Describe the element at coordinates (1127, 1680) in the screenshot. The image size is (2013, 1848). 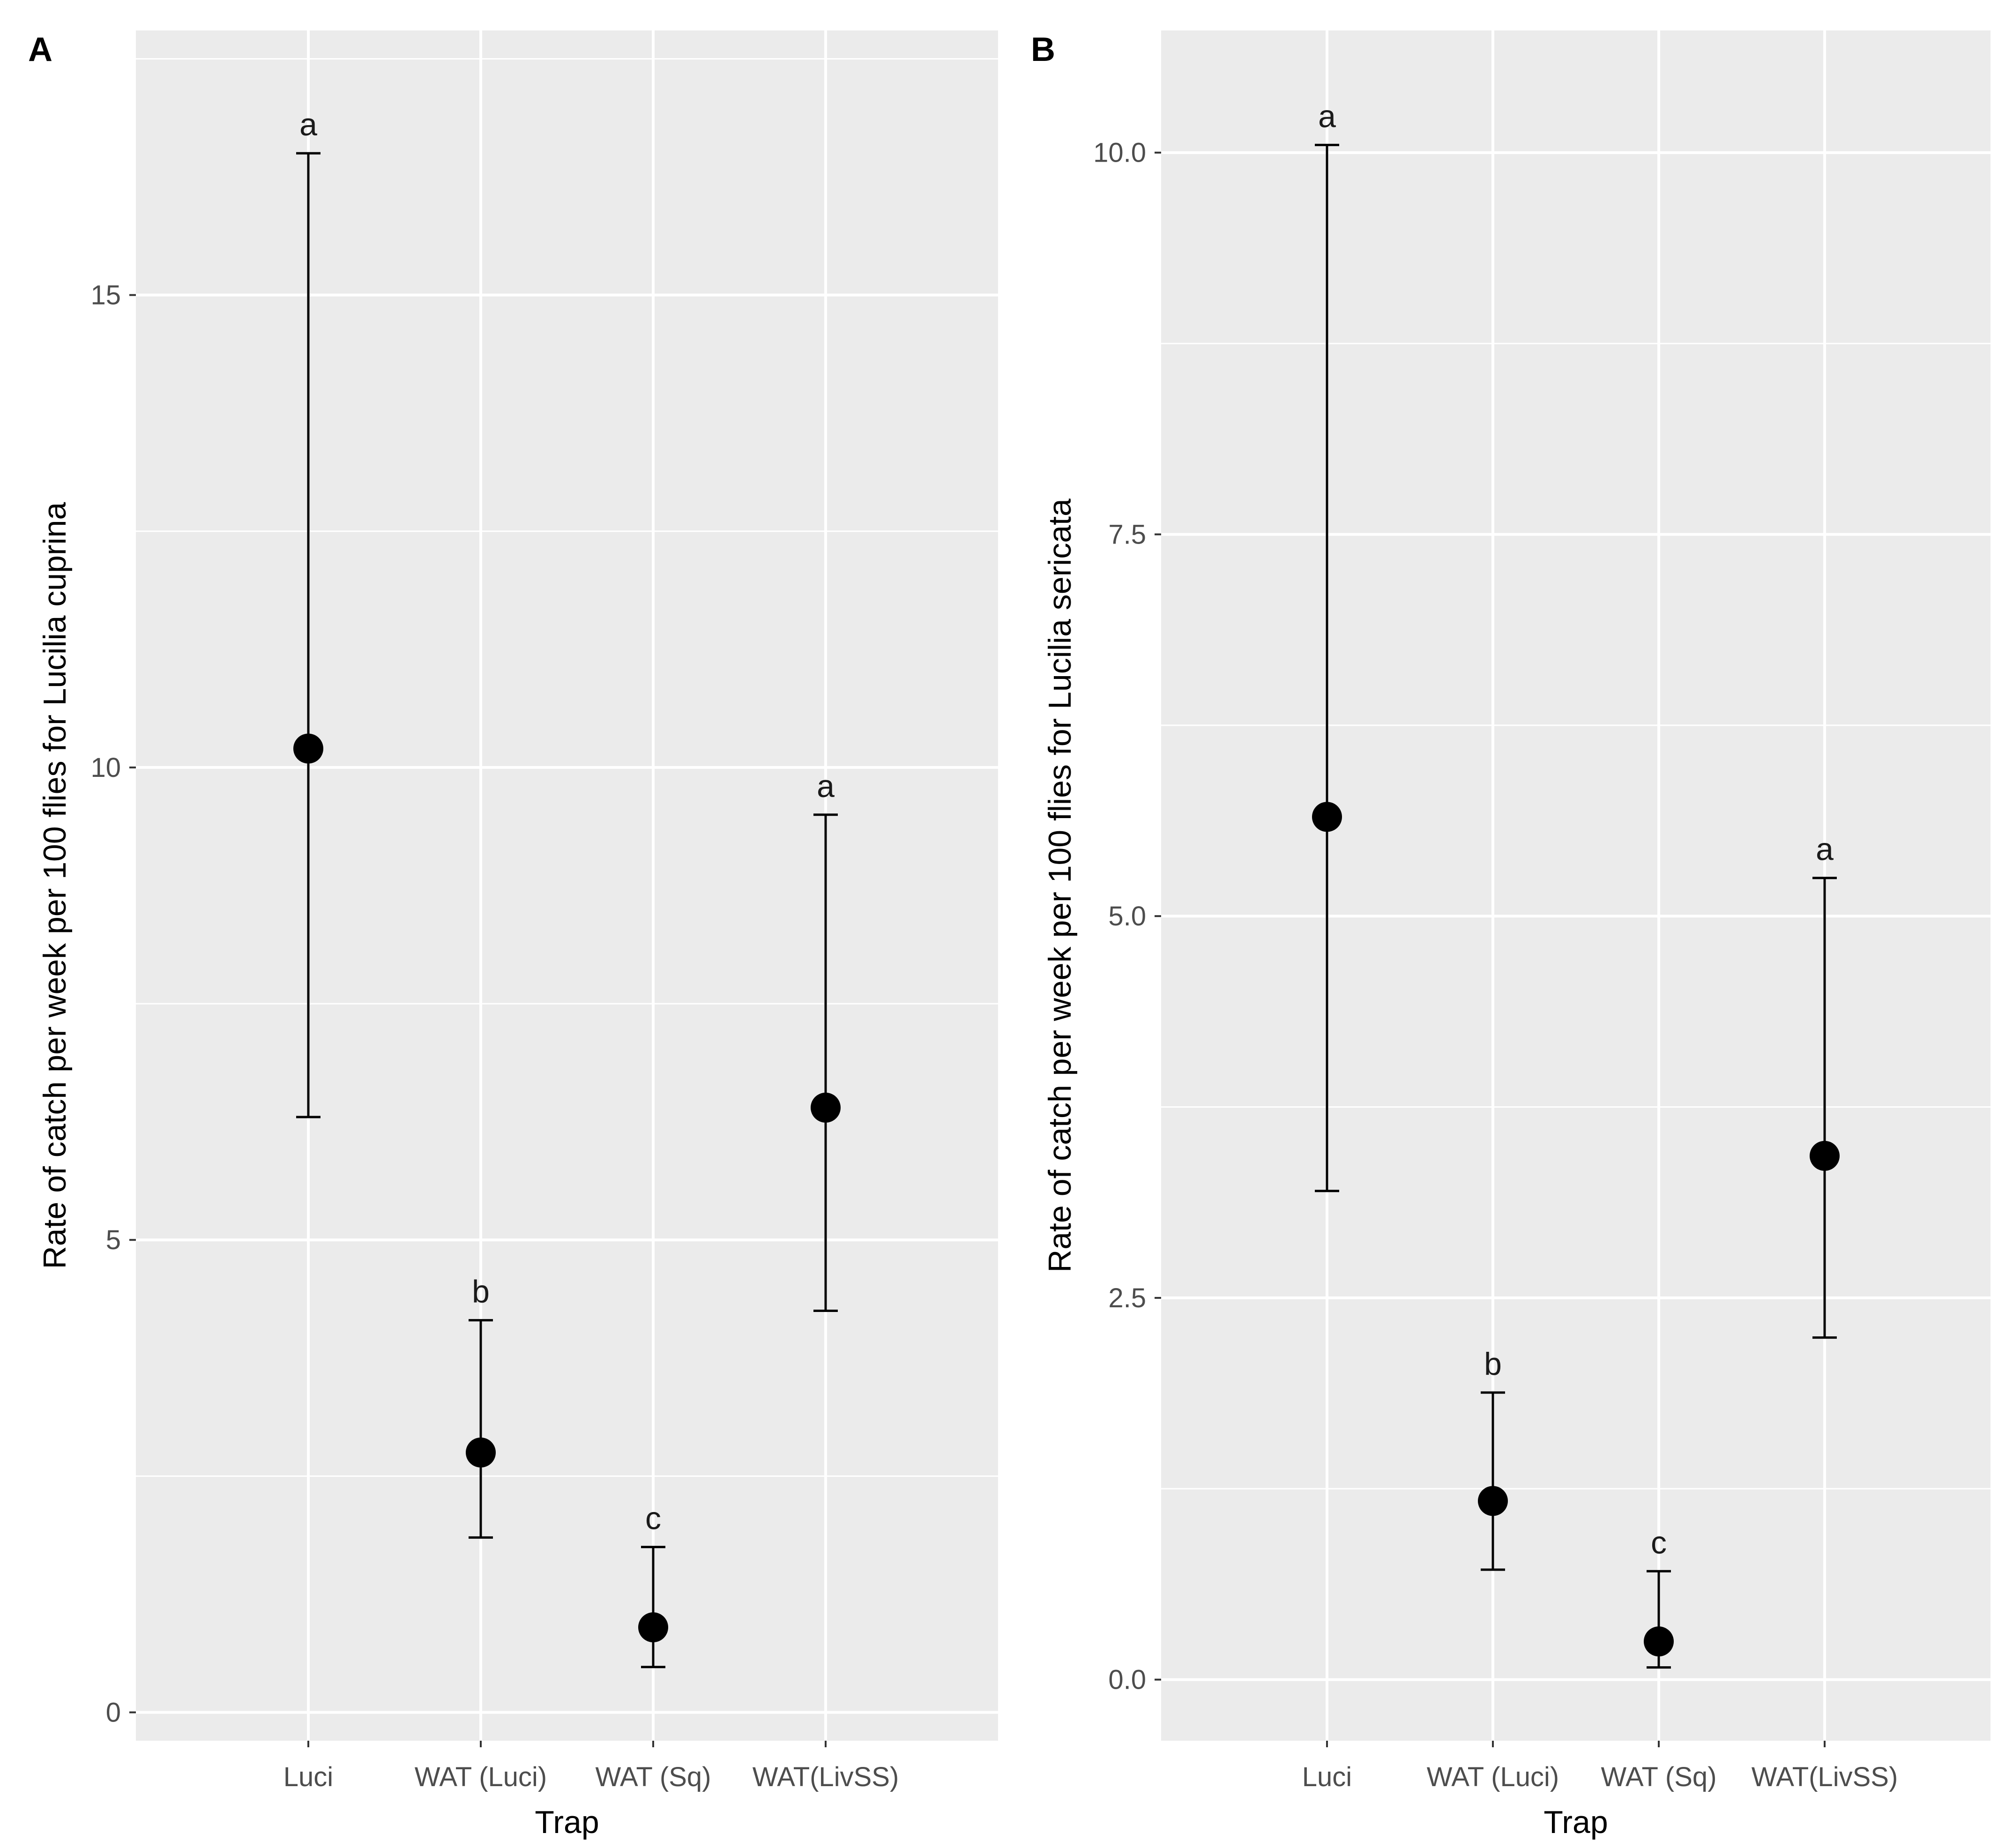
I see `y-tick-label: 0.0` at that location.